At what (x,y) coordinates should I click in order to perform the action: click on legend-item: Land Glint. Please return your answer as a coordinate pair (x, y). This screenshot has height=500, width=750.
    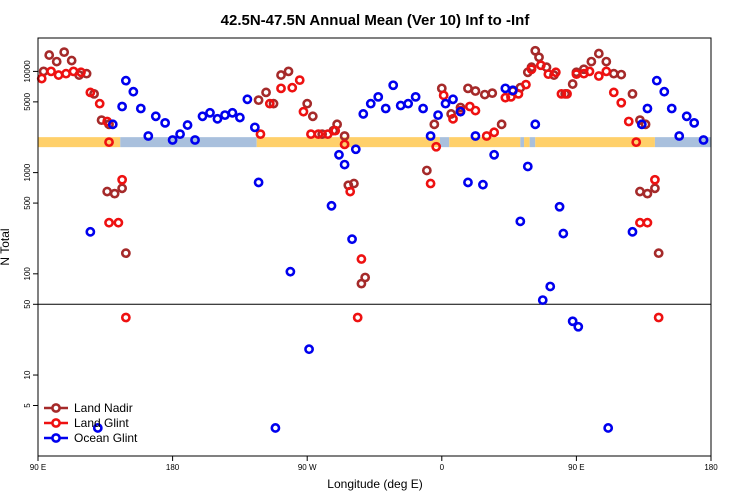
    Looking at the image, I should click on (86, 423).